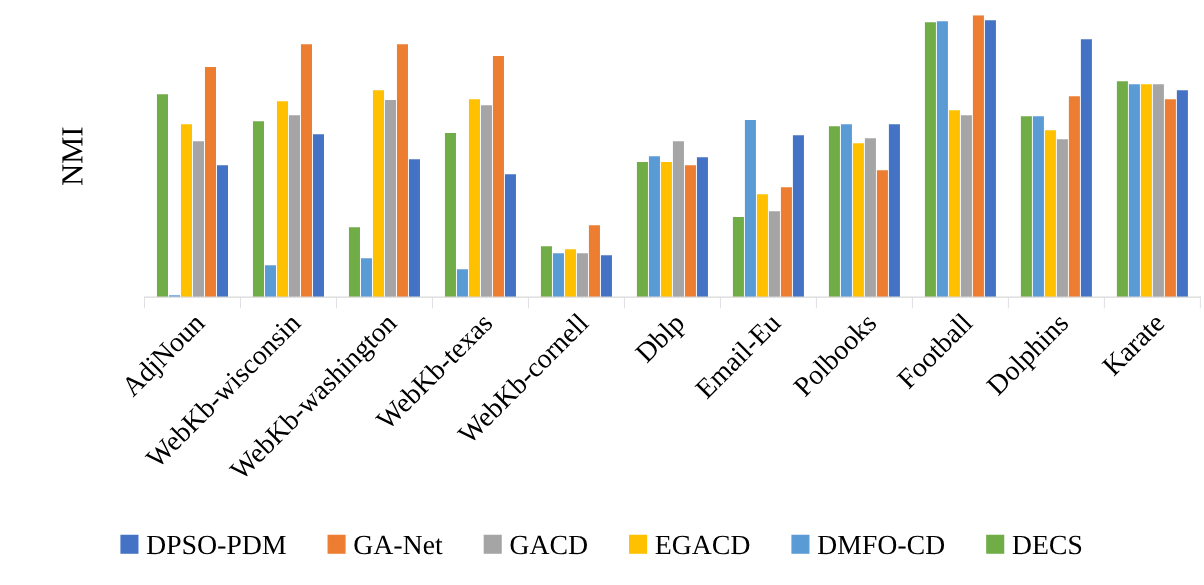 This screenshot has width=1204, height=585. Describe the element at coordinates (1047, 545) in the screenshot. I see `legend-label: DECS` at that location.